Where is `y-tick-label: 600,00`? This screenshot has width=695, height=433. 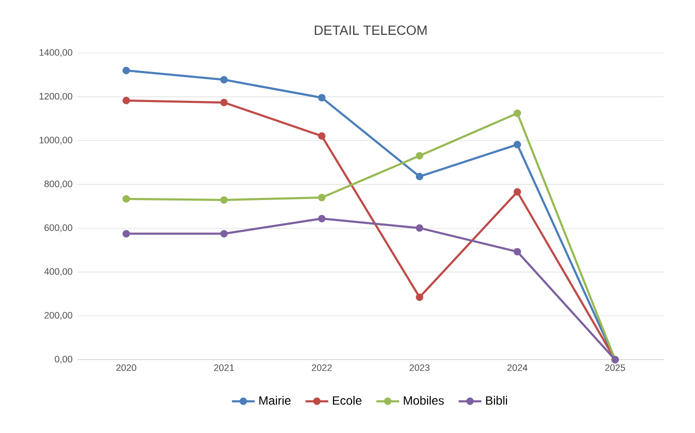
y-tick-label: 600,00 is located at coordinates (58, 228).